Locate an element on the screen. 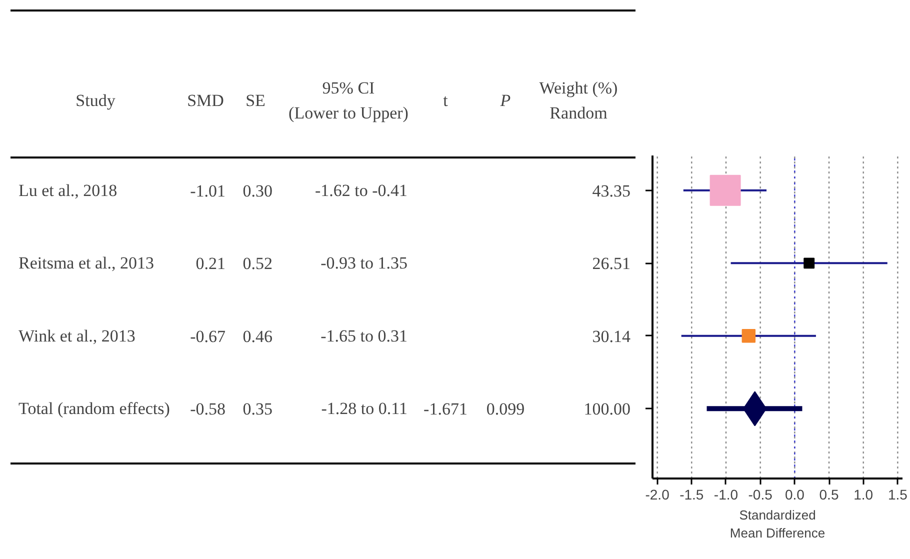  x-tick-label: 0.0 is located at coordinates (794, 494).